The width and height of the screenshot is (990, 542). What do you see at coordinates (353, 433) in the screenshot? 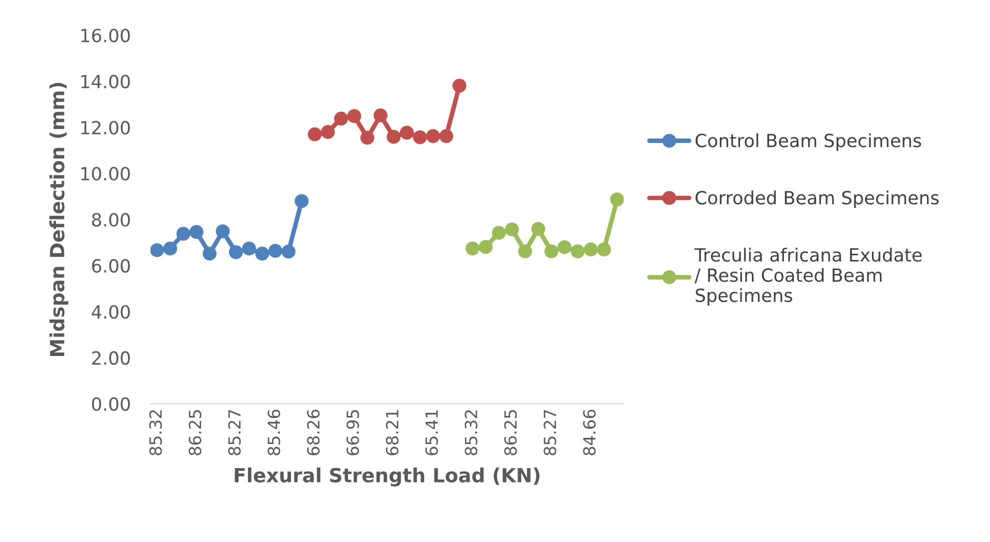
I see `x-tick-label: 66.95` at bounding box center [353, 433].